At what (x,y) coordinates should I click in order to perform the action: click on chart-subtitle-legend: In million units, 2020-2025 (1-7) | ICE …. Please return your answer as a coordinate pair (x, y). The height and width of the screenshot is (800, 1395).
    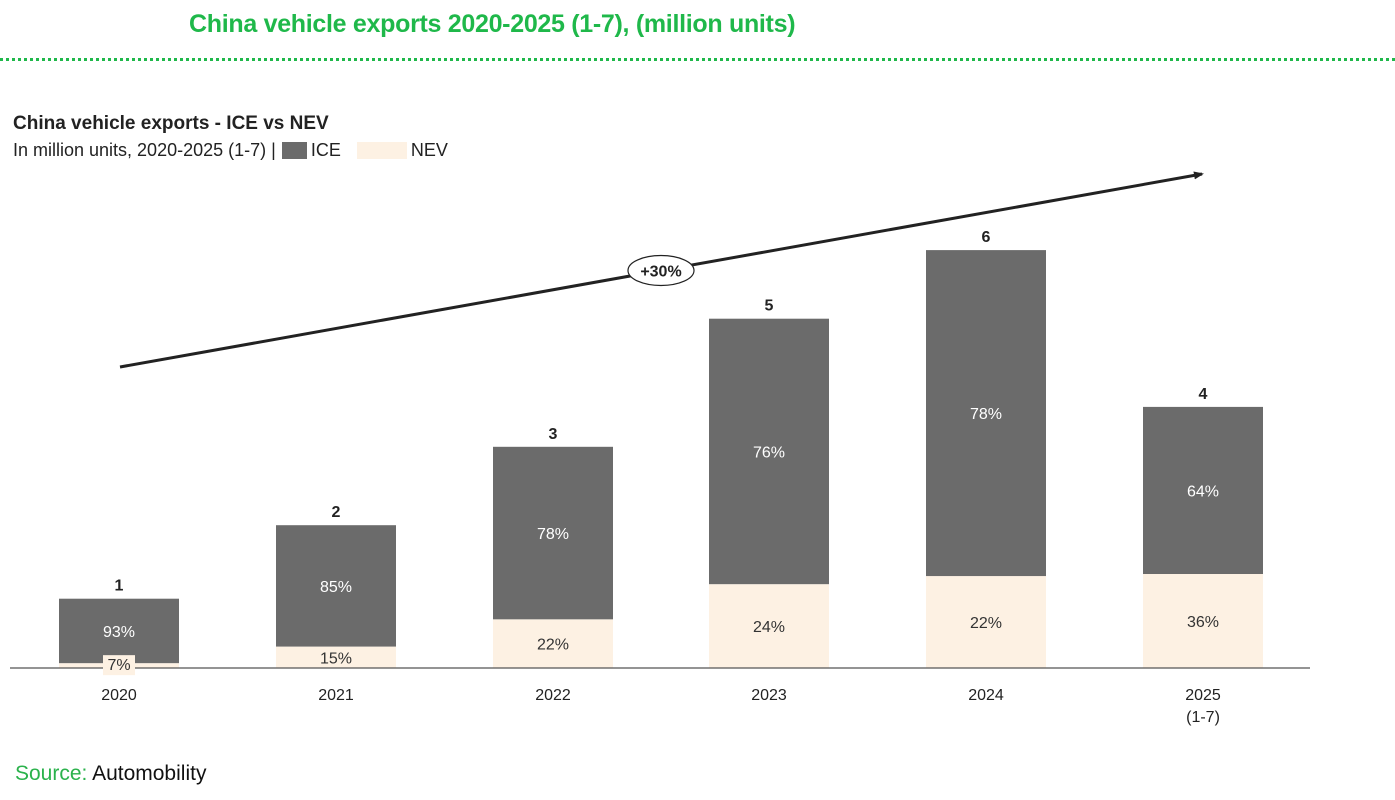
    Looking at the image, I should click on (235, 150).